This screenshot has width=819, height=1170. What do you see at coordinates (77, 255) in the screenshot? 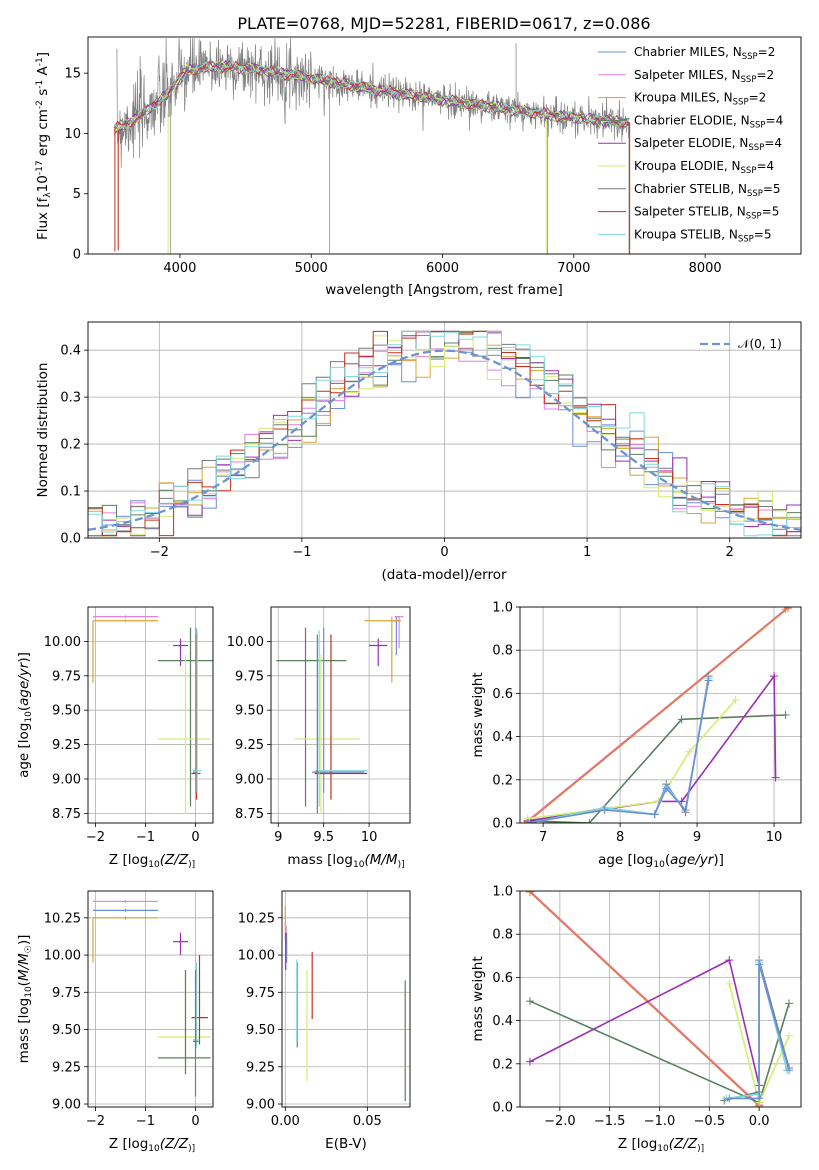
I see `y-tick-label: 0` at bounding box center [77, 255].